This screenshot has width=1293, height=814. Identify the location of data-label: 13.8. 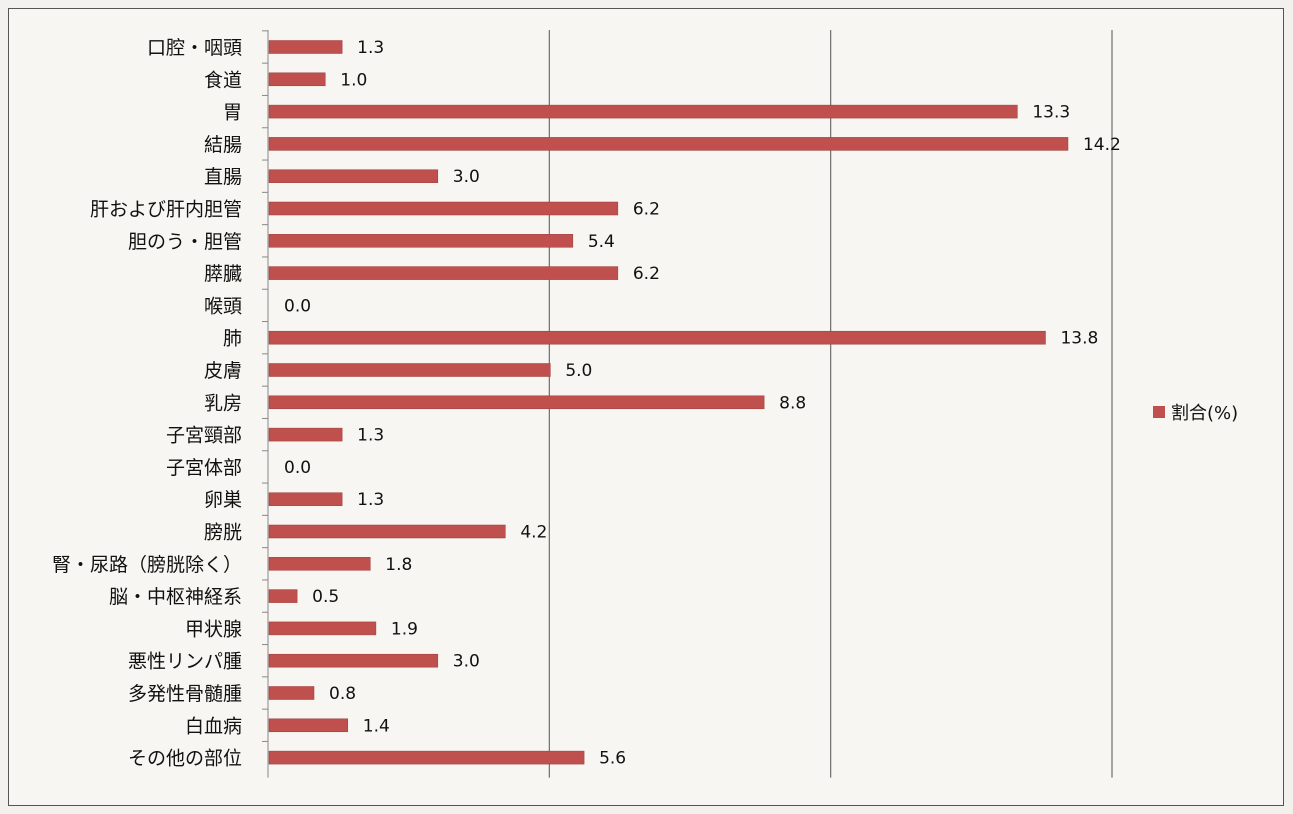
(1079, 339).